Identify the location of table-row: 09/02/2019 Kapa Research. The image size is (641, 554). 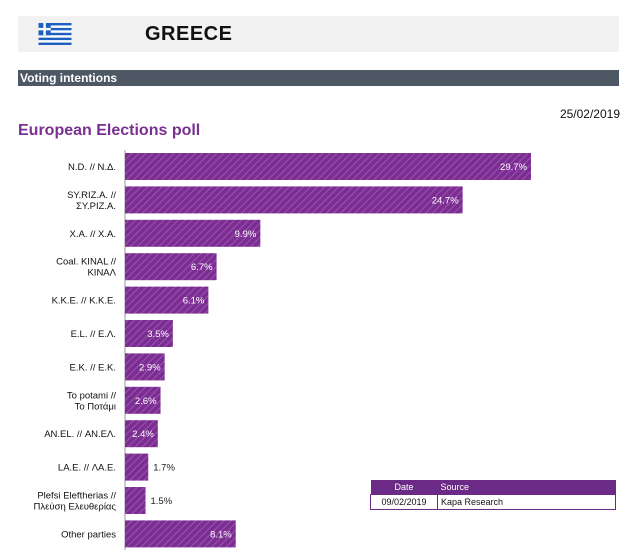
(493, 502).